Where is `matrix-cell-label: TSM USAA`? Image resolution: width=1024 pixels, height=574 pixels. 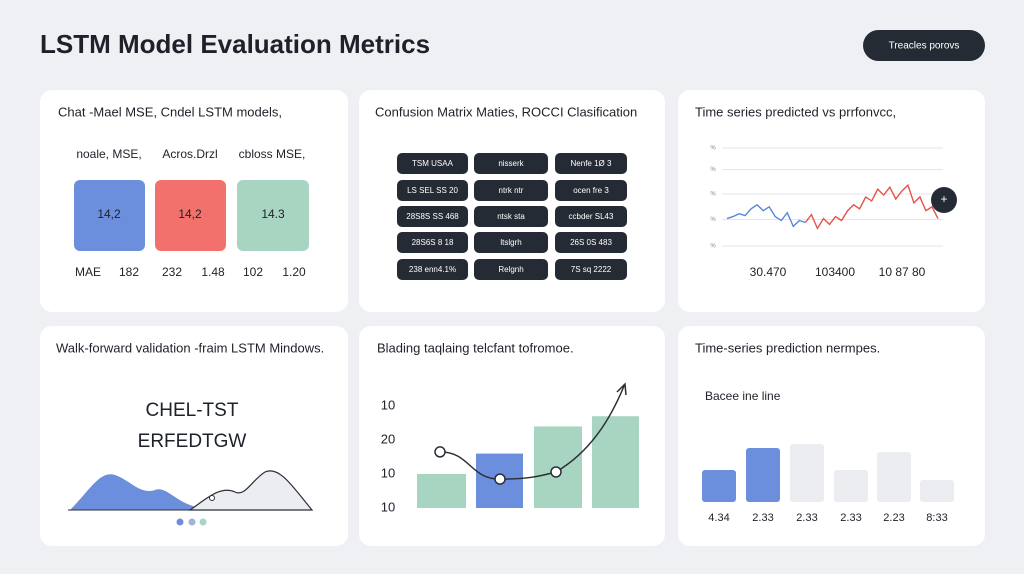 matrix-cell-label: TSM USAA is located at coordinates (433, 163).